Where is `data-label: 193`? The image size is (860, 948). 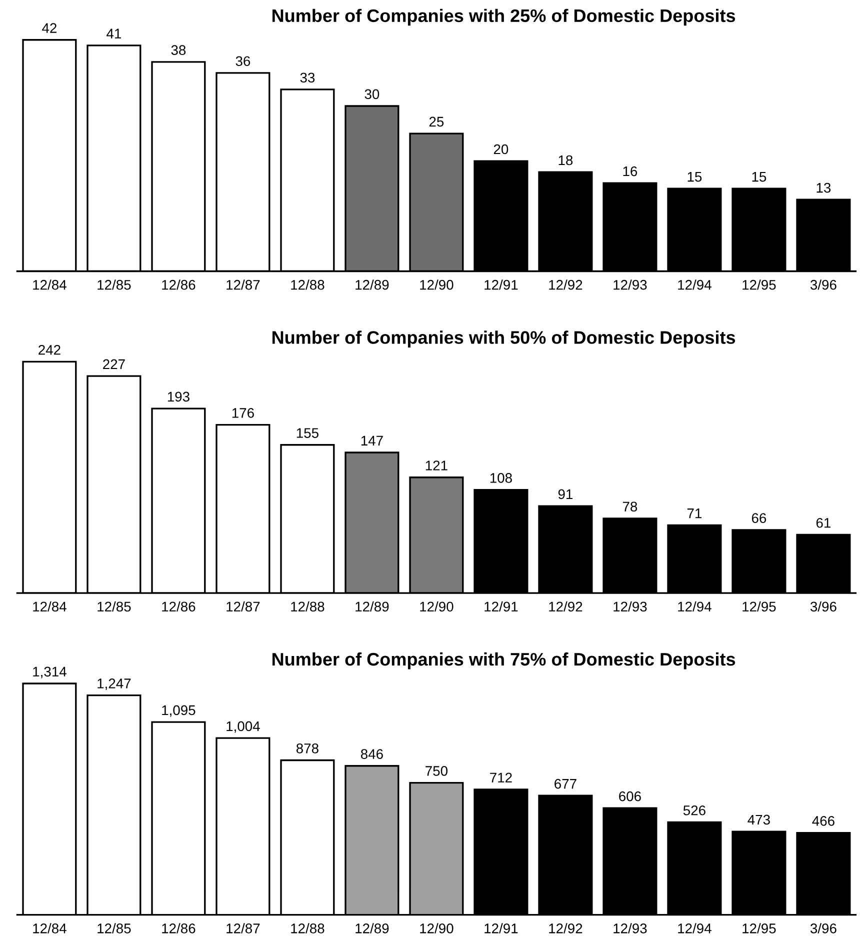 data-label: 193 is located at coordinates (179, 397).